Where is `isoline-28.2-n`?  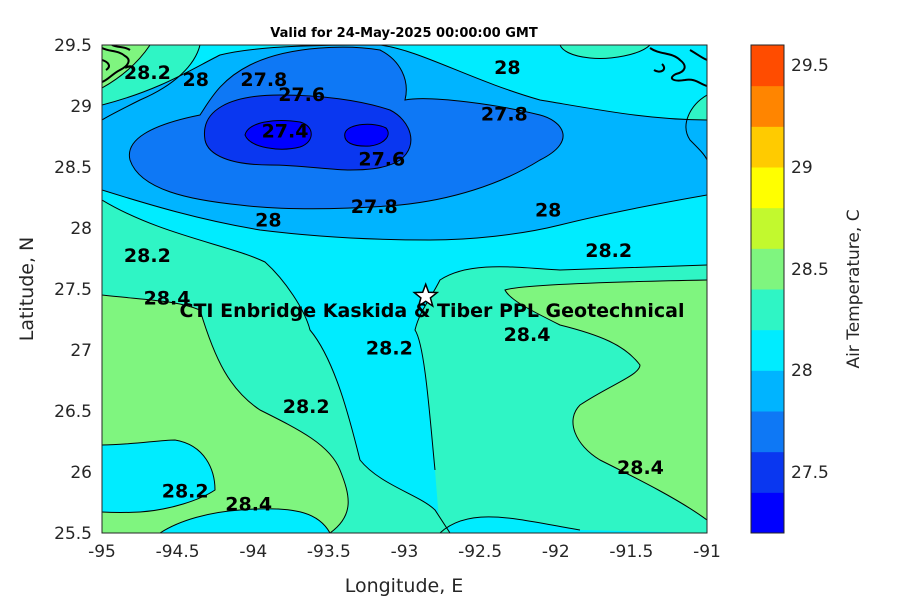 isoline-28.2-n is located at coordinates (605, 52).